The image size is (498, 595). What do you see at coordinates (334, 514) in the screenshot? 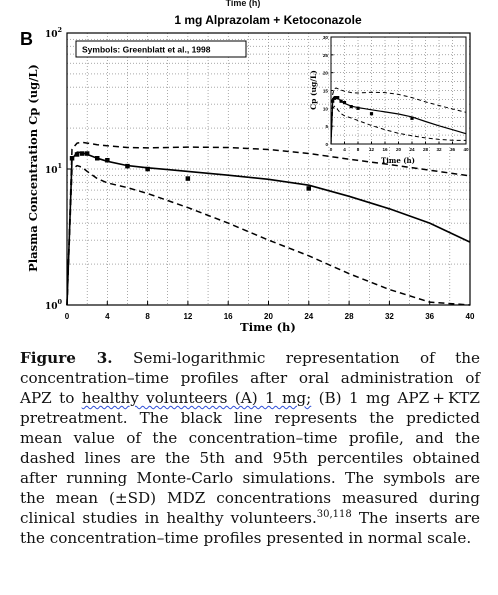
I see `caption-references: 30,118` at bounding box center [334, 514].